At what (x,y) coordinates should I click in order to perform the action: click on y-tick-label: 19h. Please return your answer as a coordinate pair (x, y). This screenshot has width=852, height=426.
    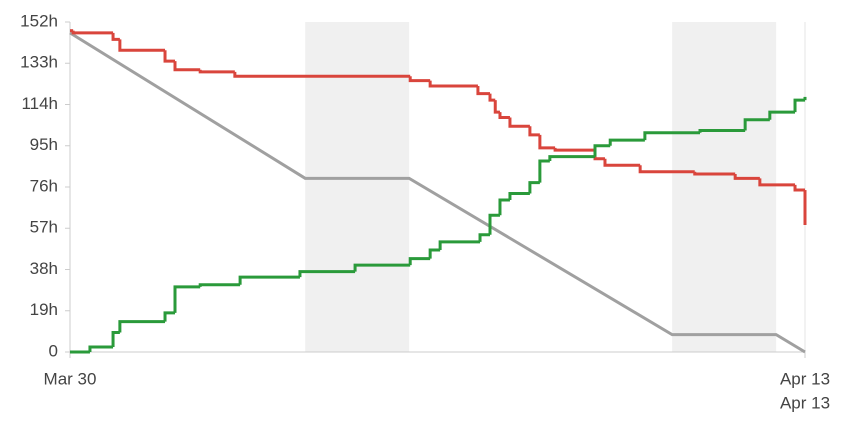
    Looking at the image, I should click on (44, 309).